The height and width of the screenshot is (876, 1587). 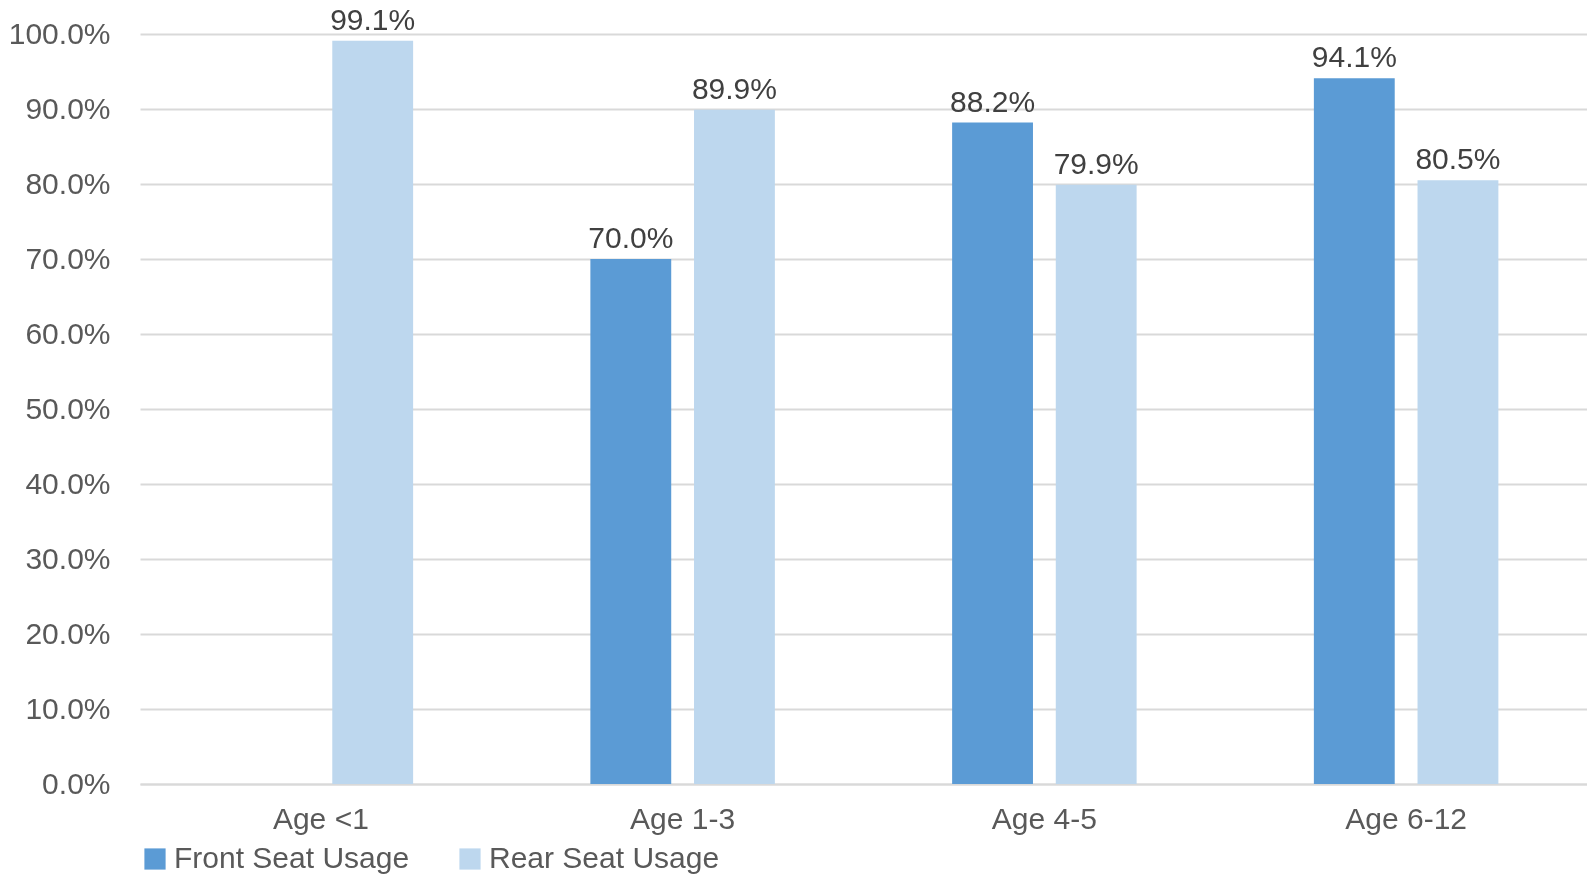 I want to click on x-tick-label: Age 6-12, so click(x=1406, y=818).